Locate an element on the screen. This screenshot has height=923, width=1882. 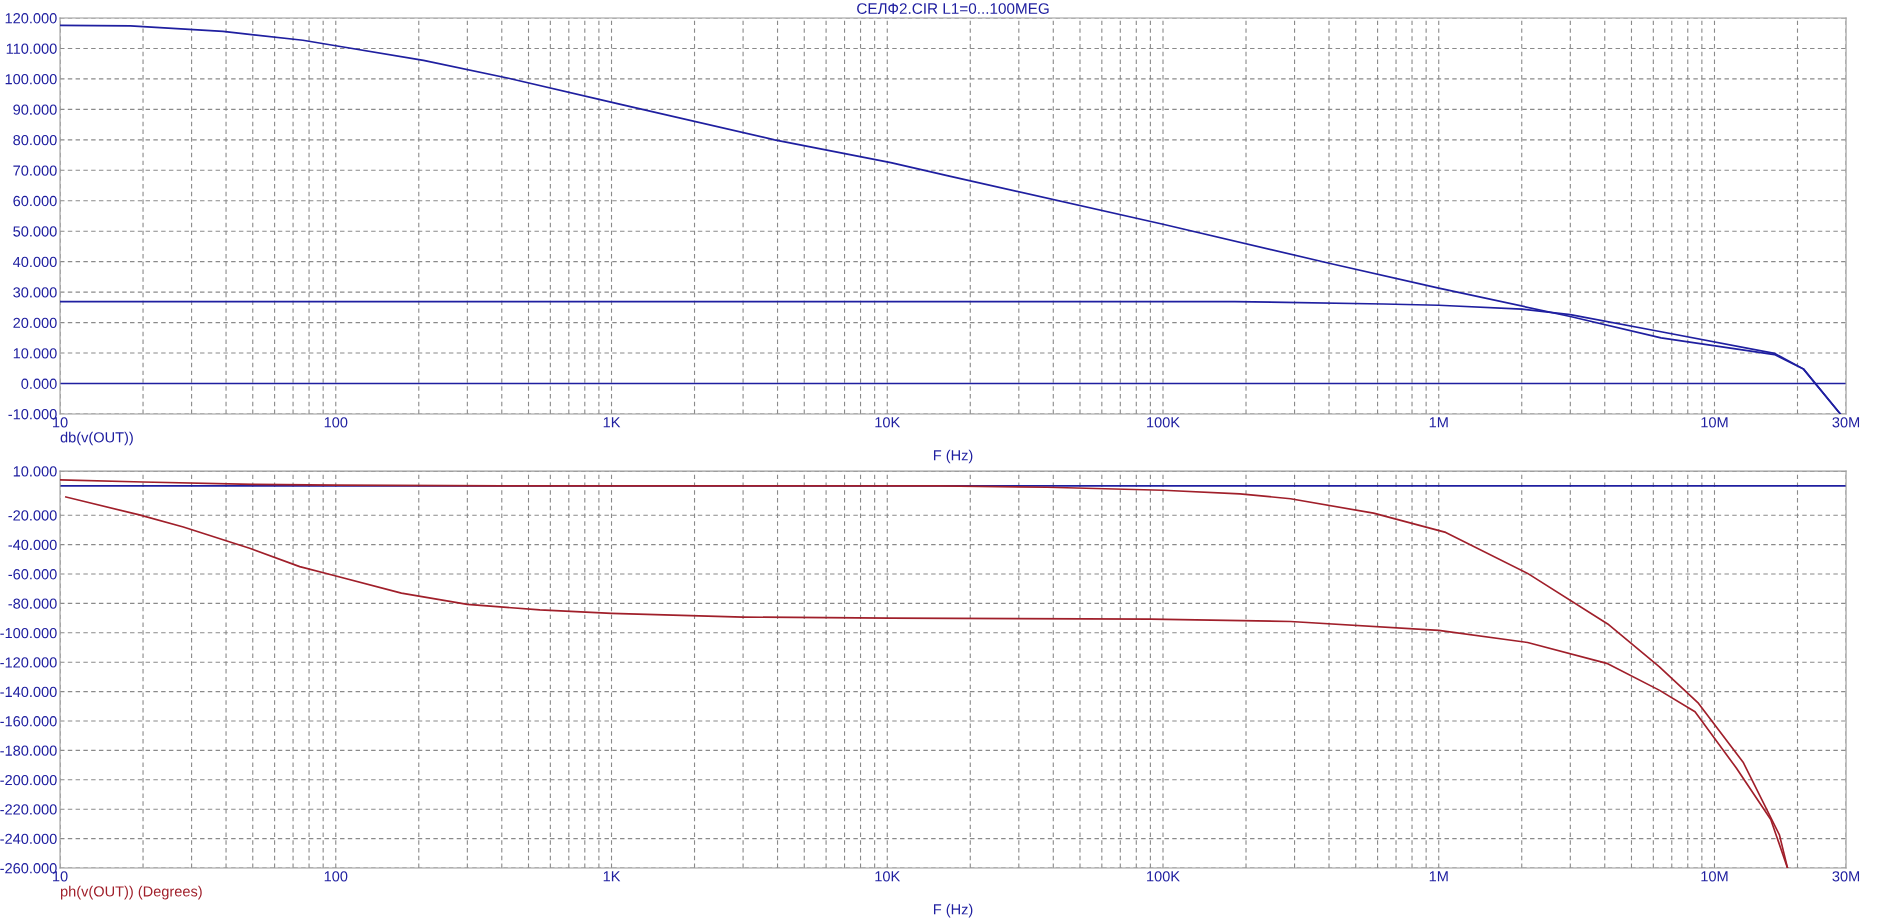
chart-title: СЕЛФ2.CIR L1=0...100MEG is located at coordinates (953, 8).